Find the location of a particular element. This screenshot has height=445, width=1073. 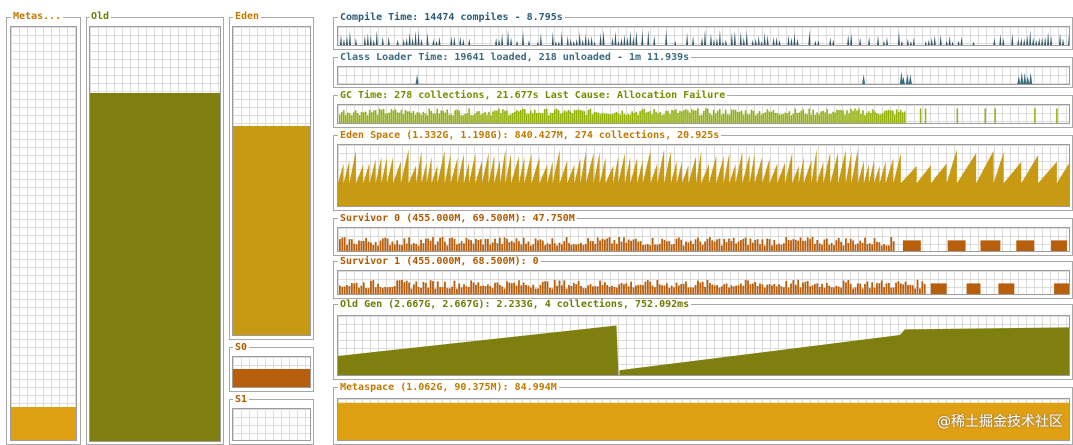

compile-time-spikes is located at coordinates (704, 37).